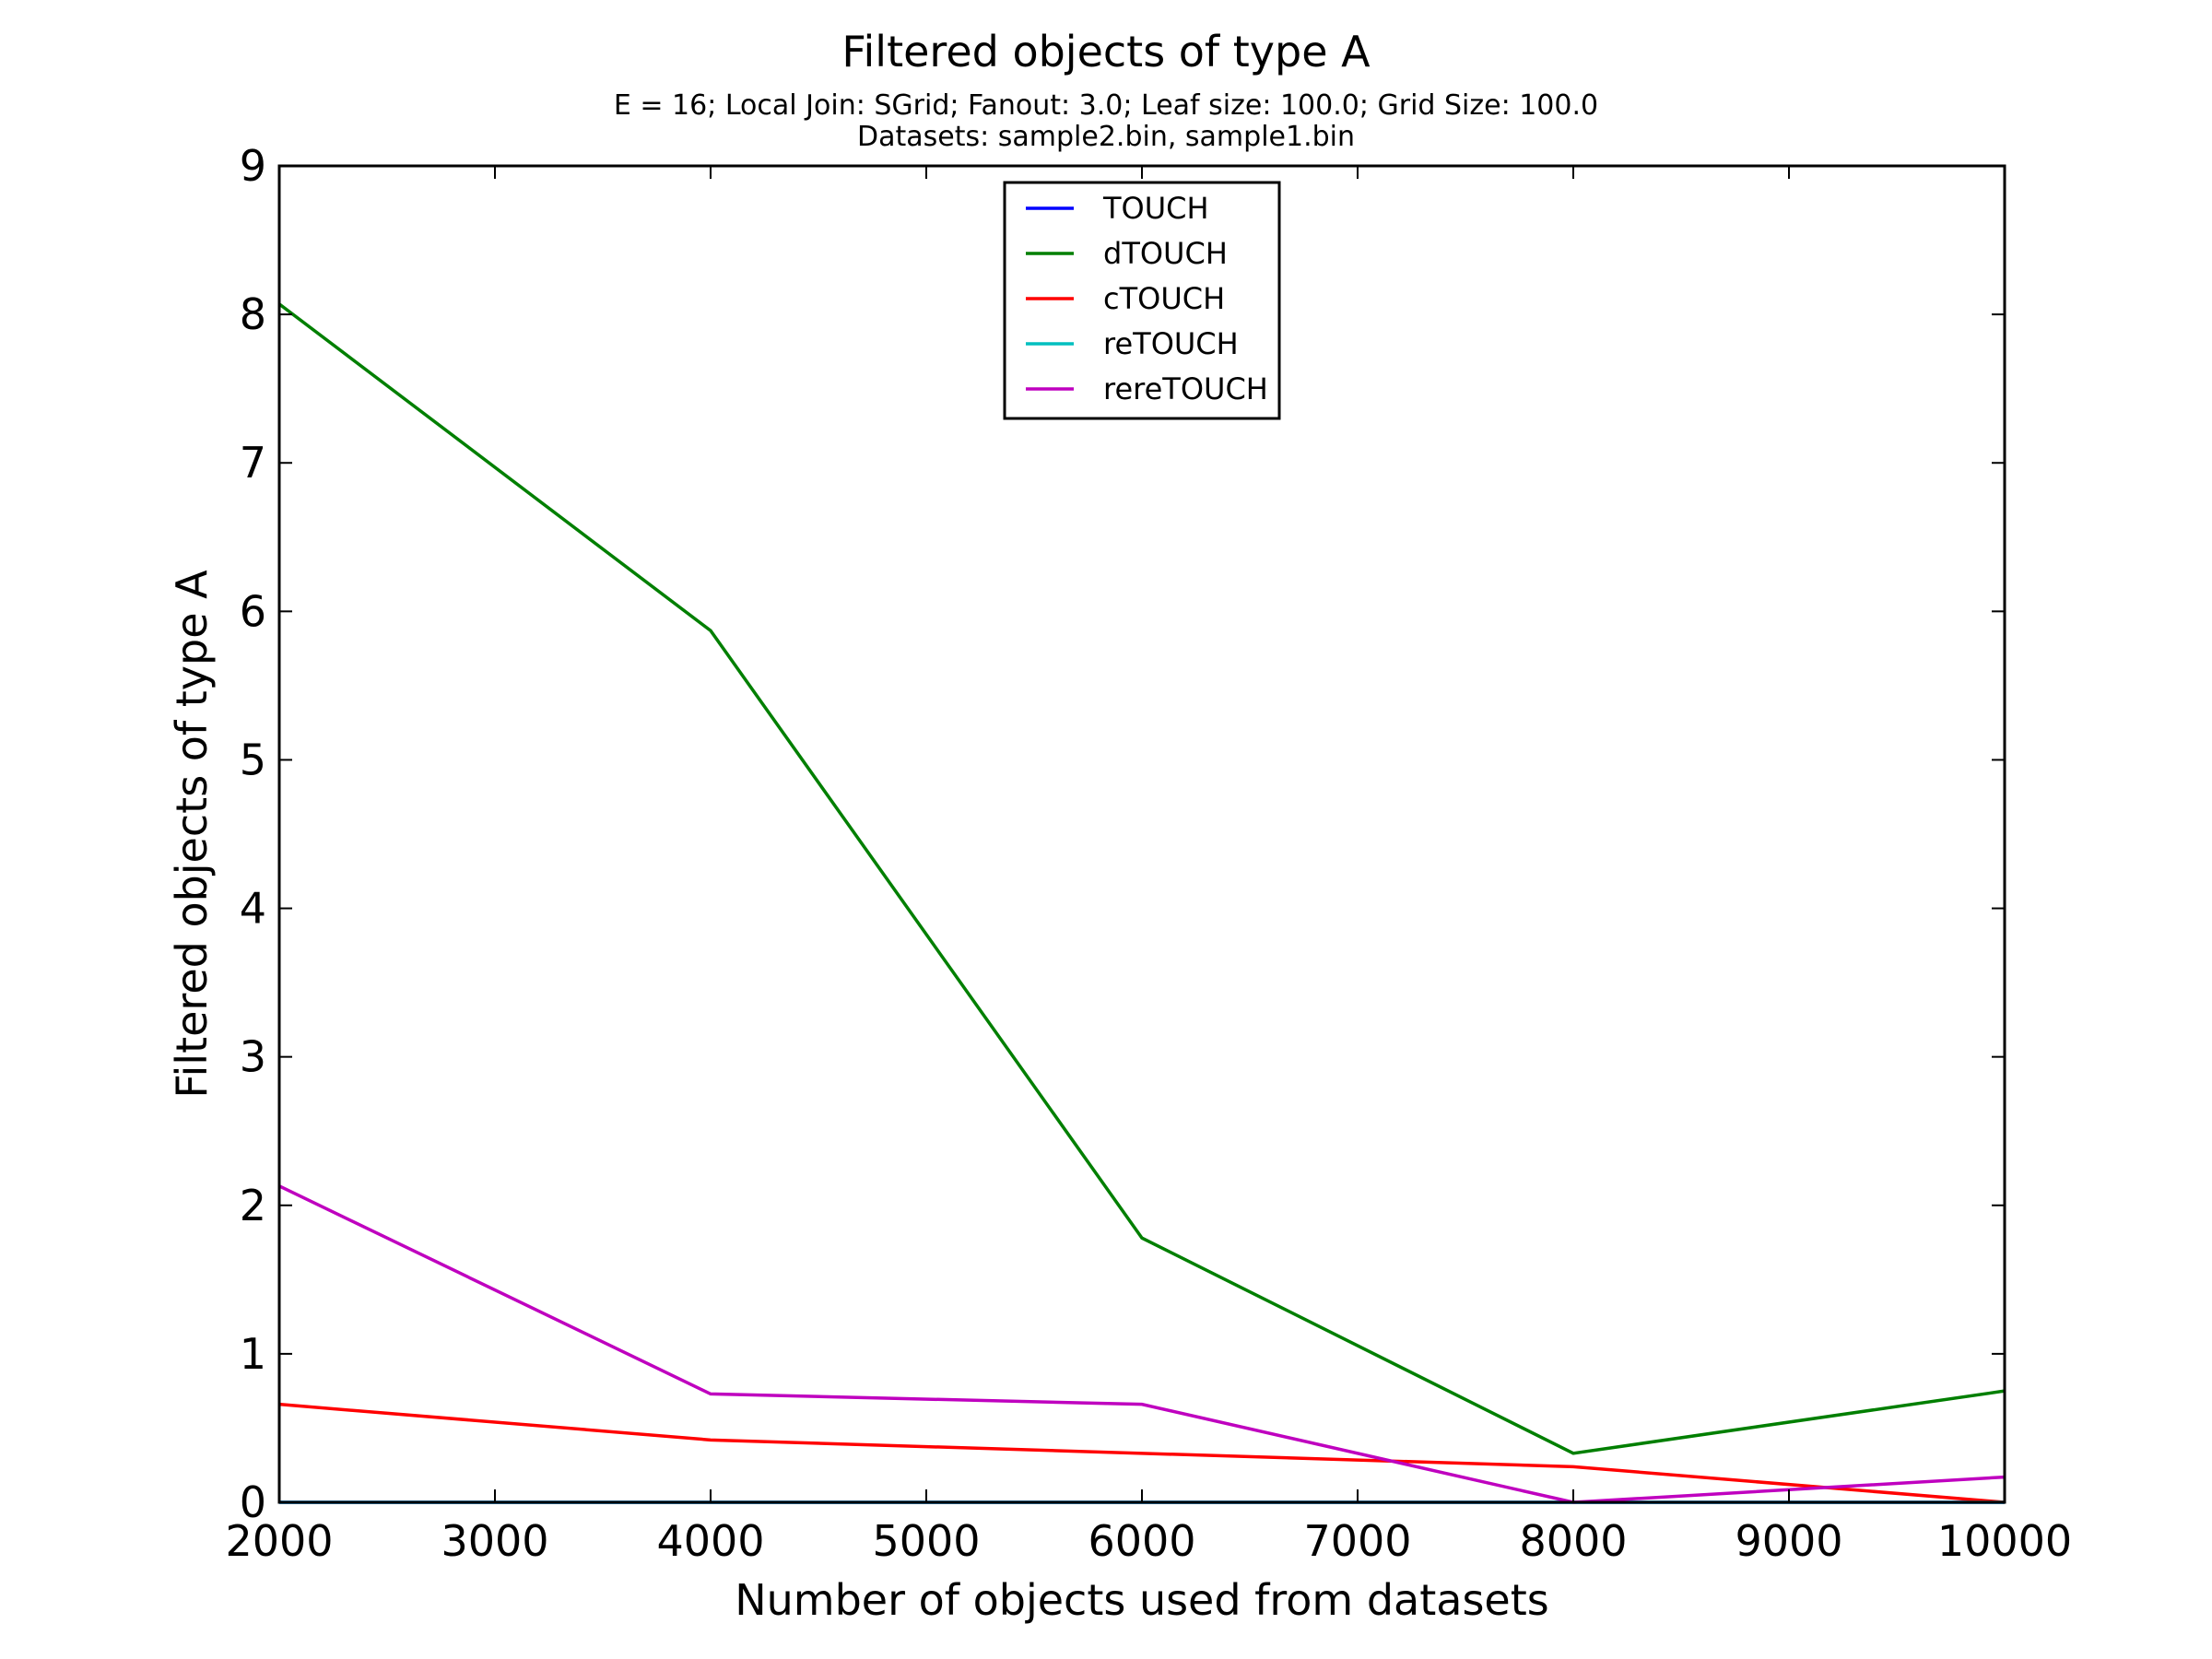  What do you see at coordinates (253, 759) in the screenshot?
I see `y-tick-label: 5` at bounding box center [253, 759].